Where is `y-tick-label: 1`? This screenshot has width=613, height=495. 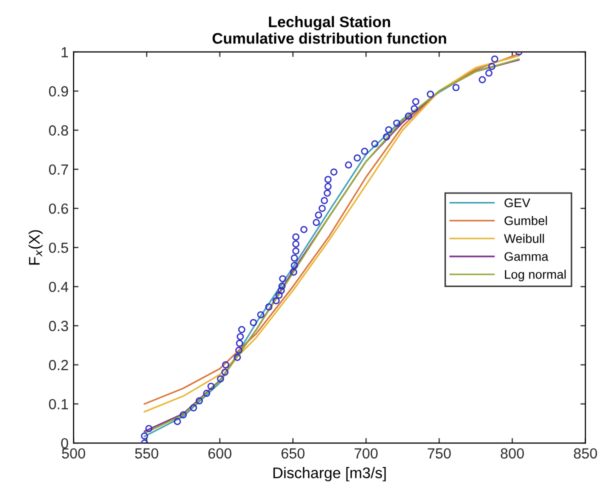
y-tick-label: 1 is located at coordinates (65, 52).